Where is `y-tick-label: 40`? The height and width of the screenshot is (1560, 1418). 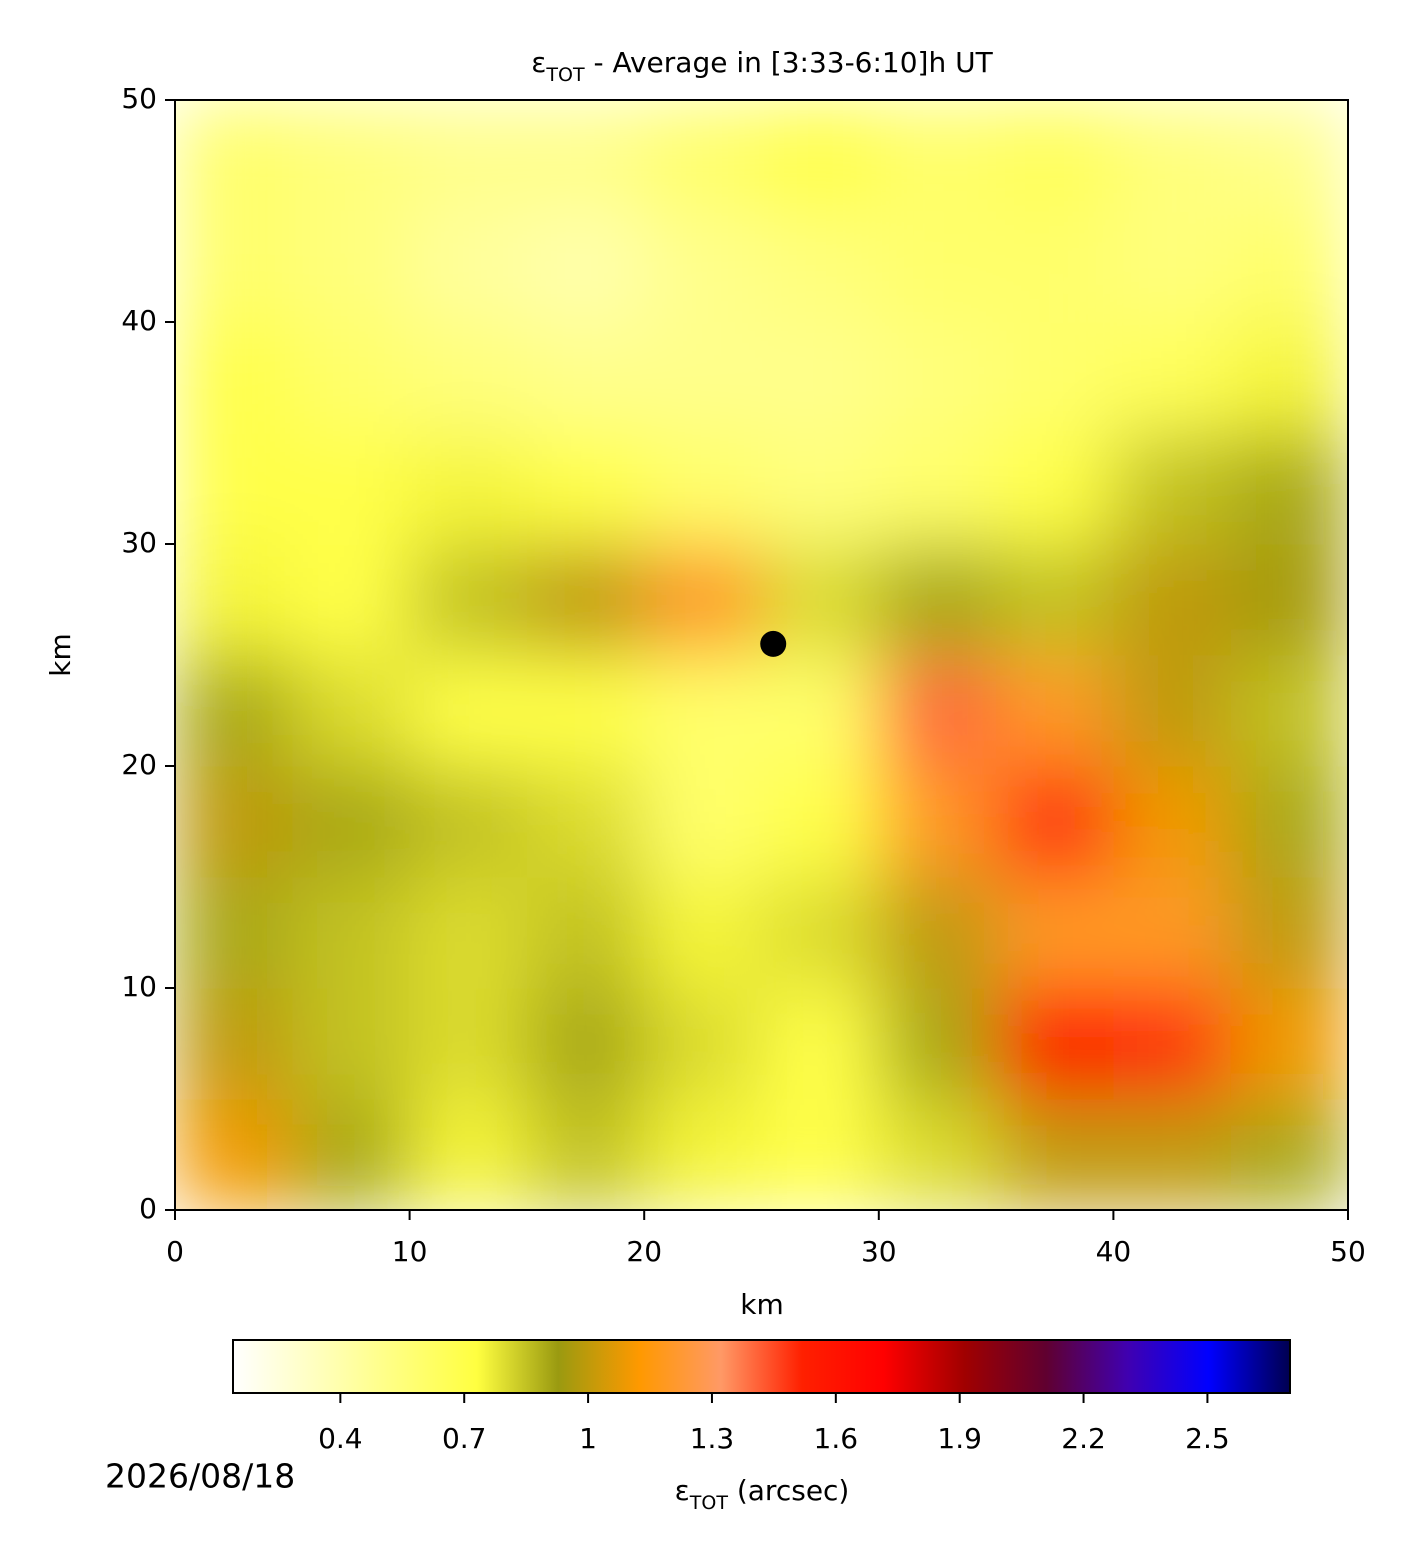 y-tick-label: 40 is located at coordinates (139, 320).